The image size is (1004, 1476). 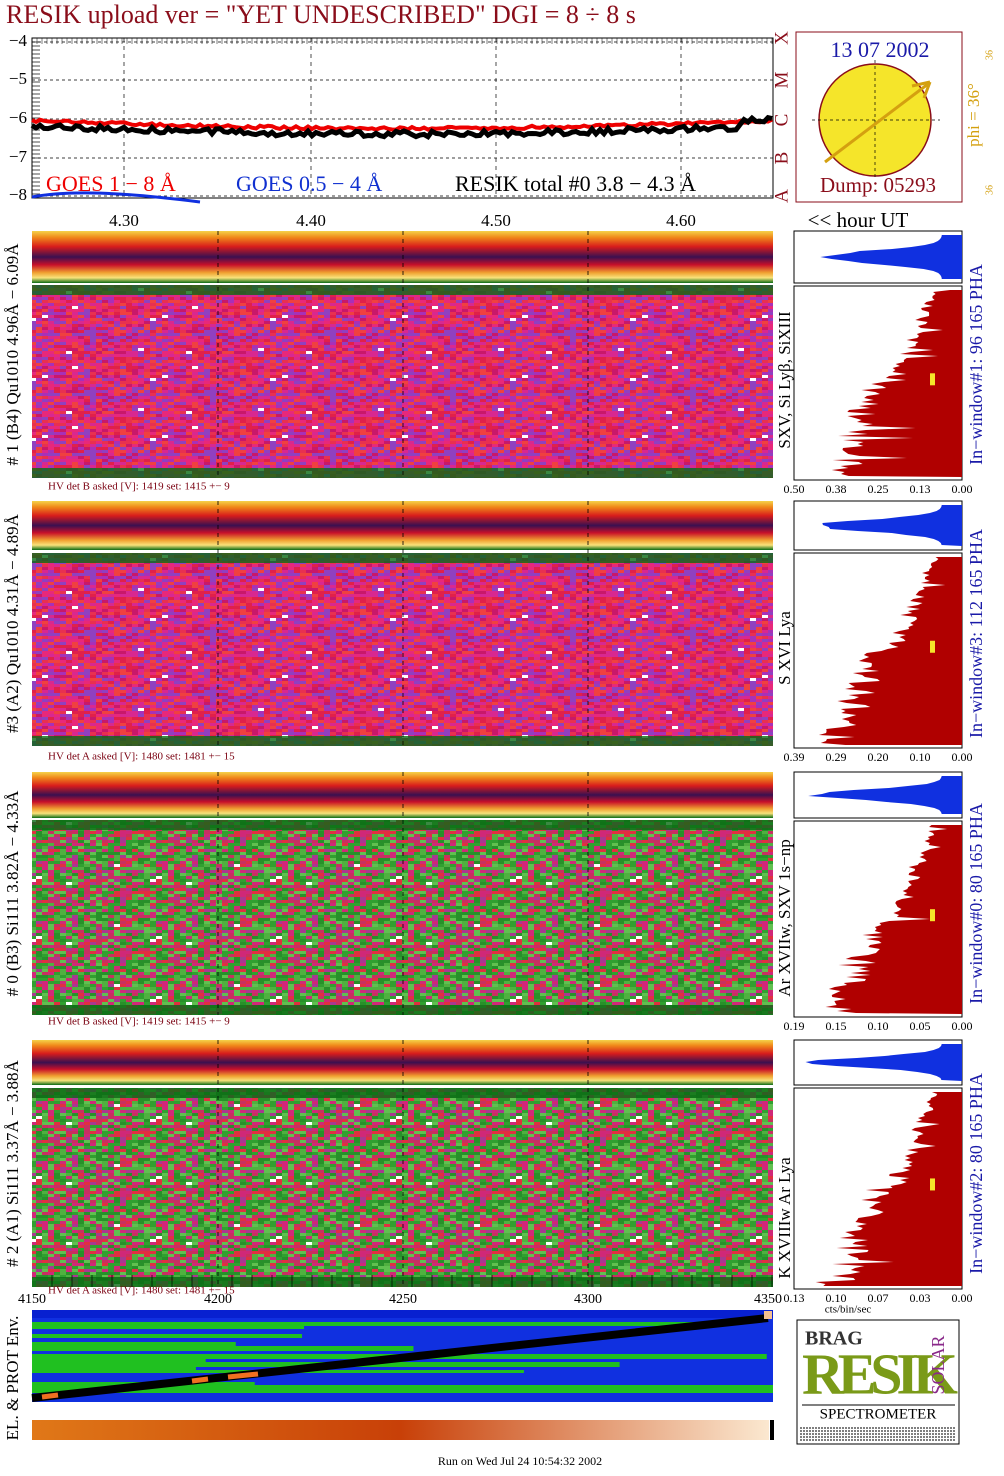 I want to click on detector-label: # 2 (A1) Si111 3.37Å − 3.88Å, so click(x=12, y=1162).